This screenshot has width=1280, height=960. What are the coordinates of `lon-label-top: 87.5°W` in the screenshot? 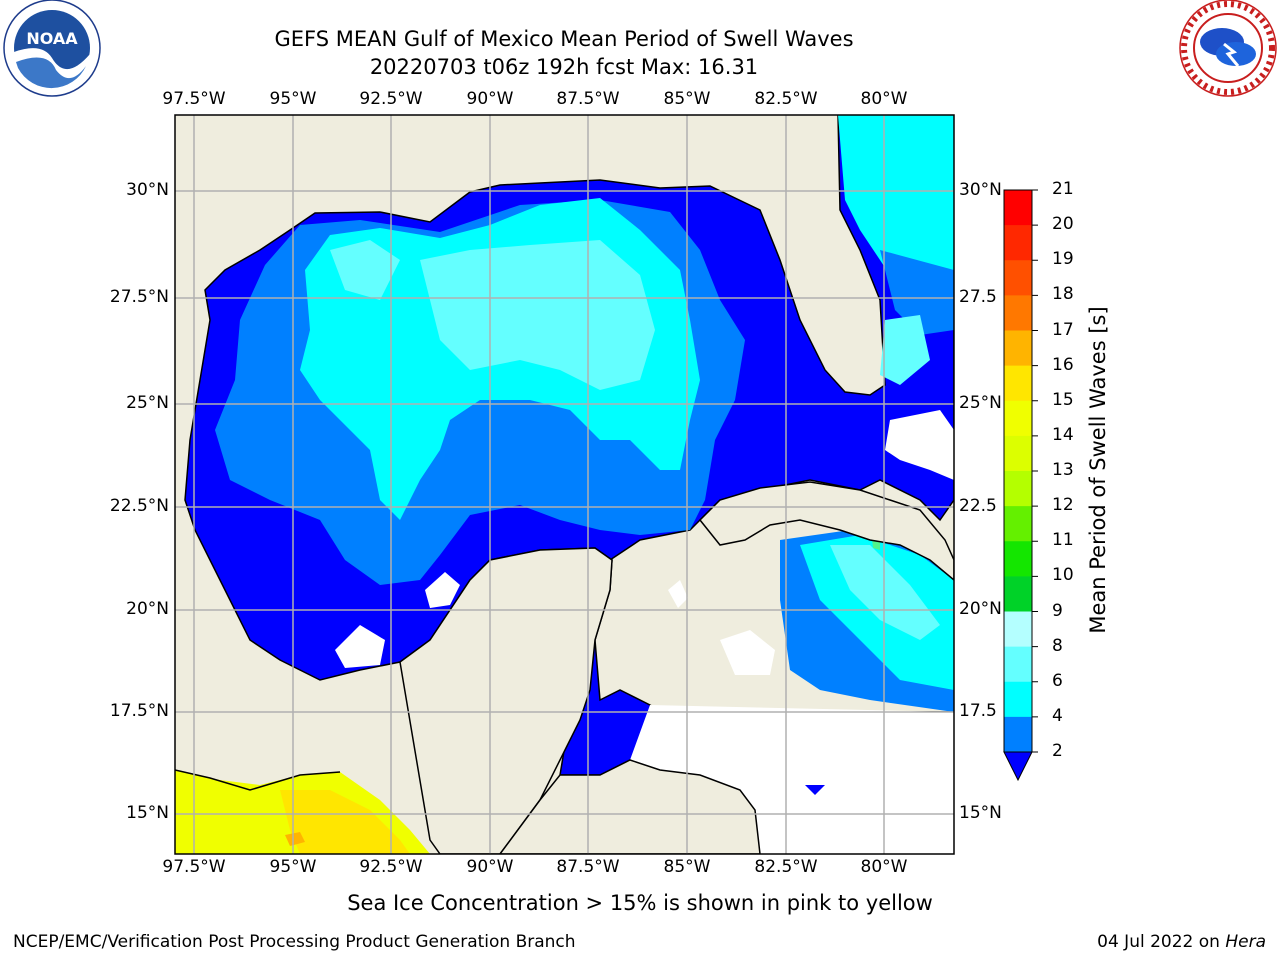 It's located at (588, 99).